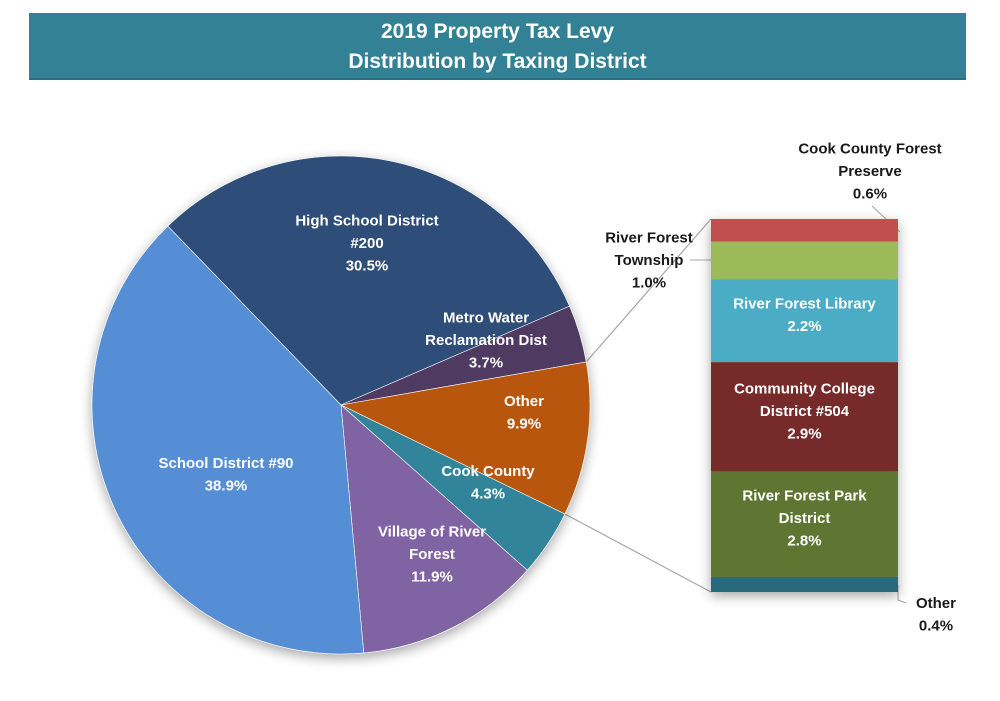 This screenshot has height=701, width=1000. What do you see at coordinates (804, 315) in the screenshot?
I see `bar-label-river-forest-library: River Forest Library 2.2%` at bounding box center [804, 315].